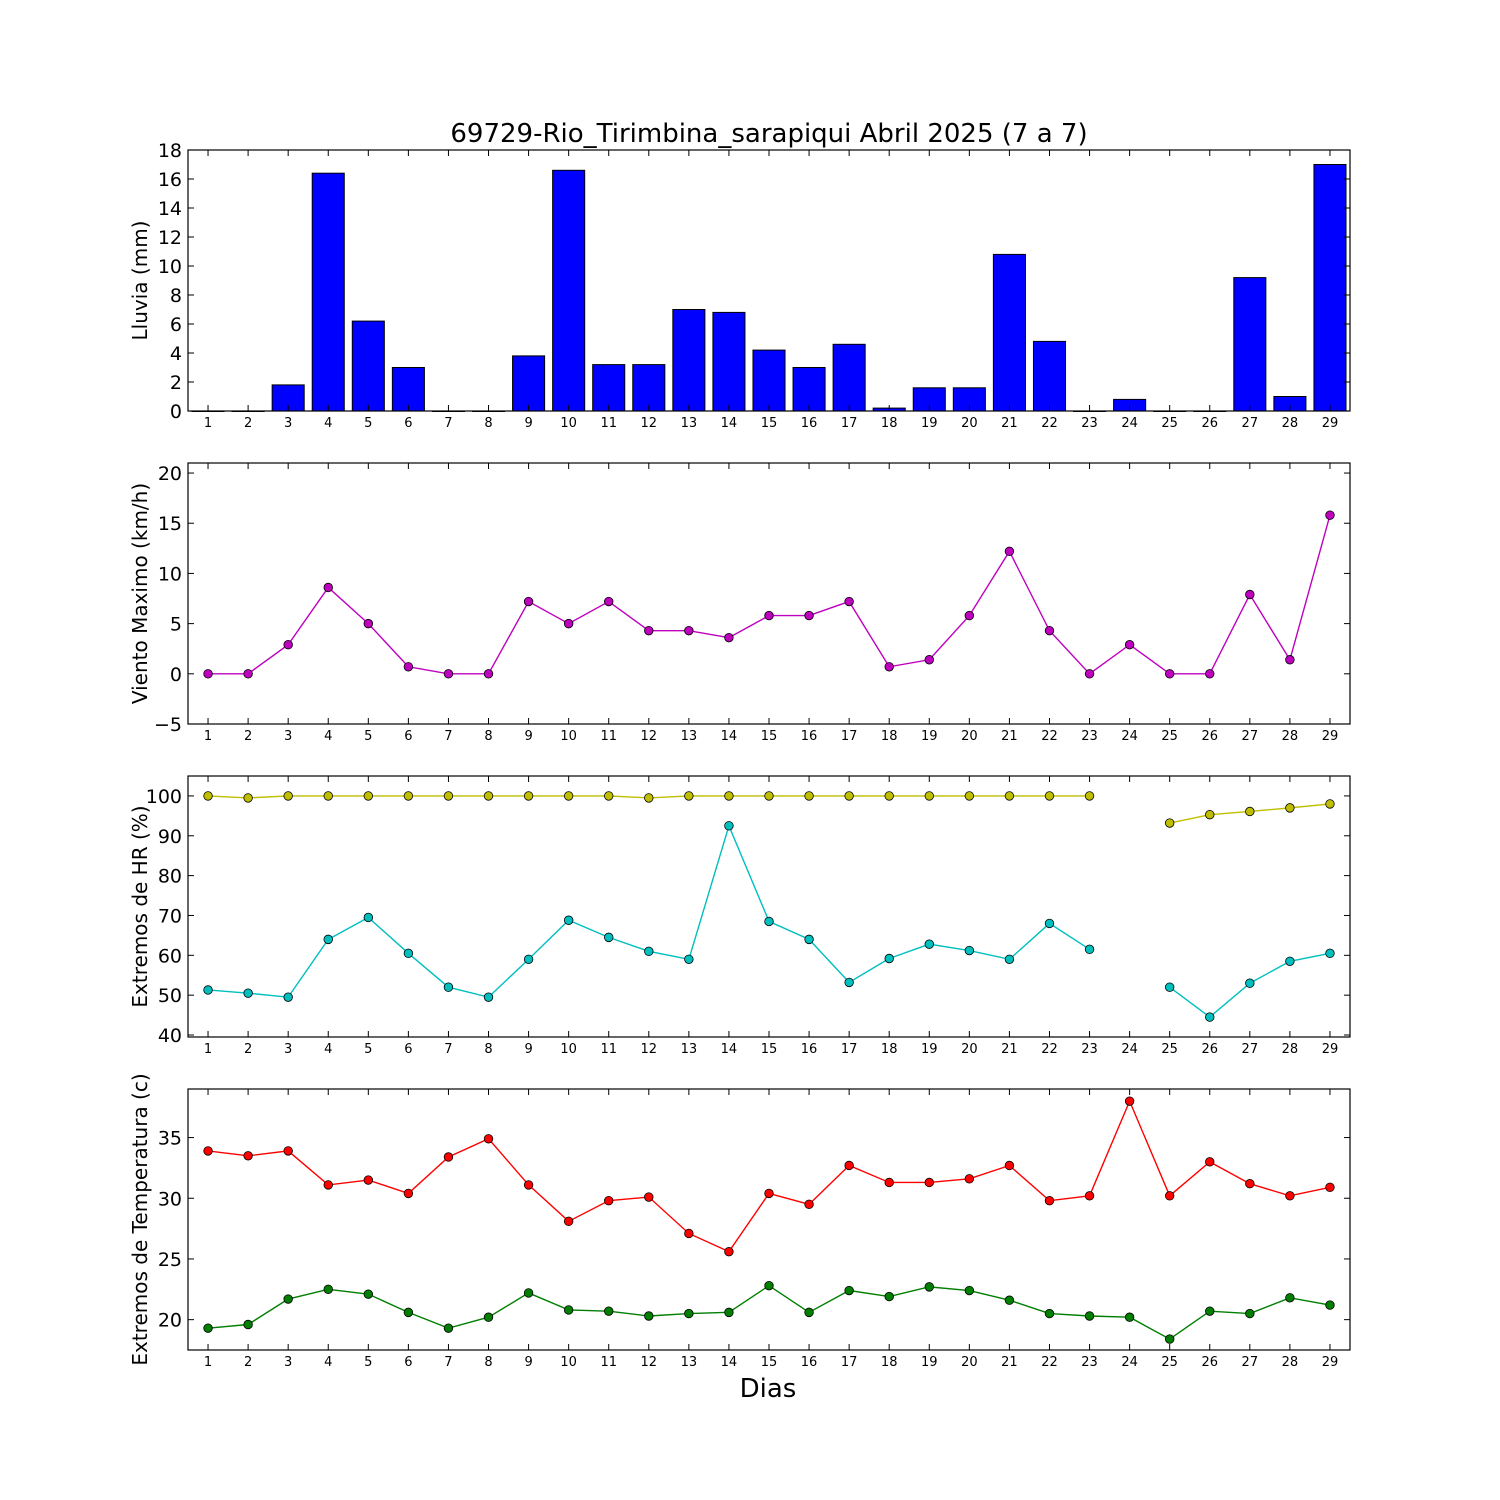 The height and width of the screenshot is (1500, 1500). What do you see at coordinates (140, 281) in the screenshot?
I see `y-axis-label: Lluvia (mm)` at bounding box center [140, 281].